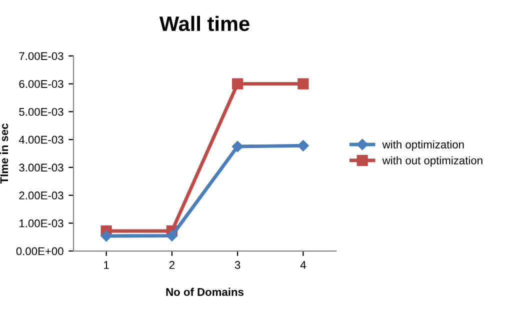 The width and height of the screenshot is (525, 329). I want to click on y-tick-label: 2.00E-03, so click(41, 196).